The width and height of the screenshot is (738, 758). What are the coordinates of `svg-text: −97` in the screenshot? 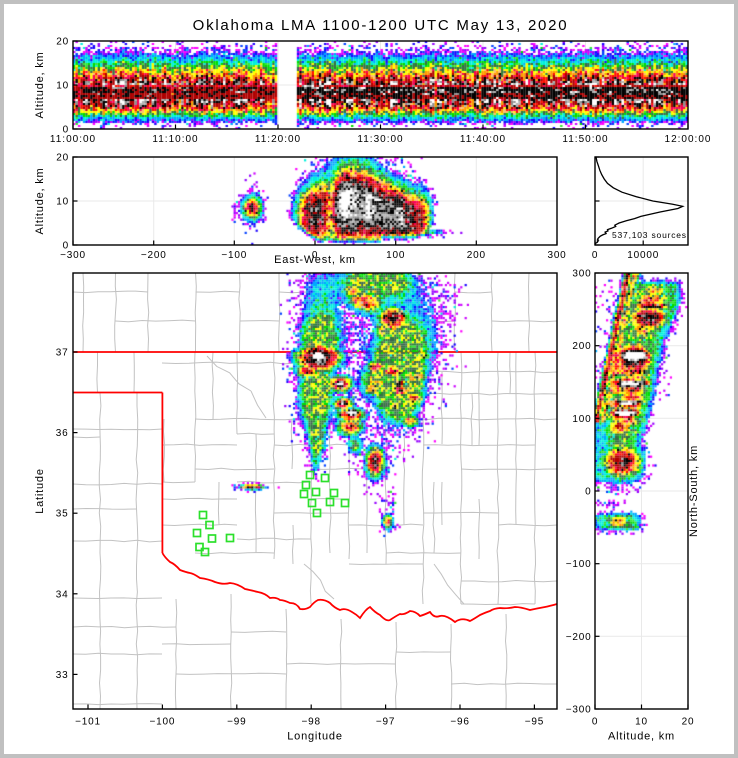 It's located at (385, 722).